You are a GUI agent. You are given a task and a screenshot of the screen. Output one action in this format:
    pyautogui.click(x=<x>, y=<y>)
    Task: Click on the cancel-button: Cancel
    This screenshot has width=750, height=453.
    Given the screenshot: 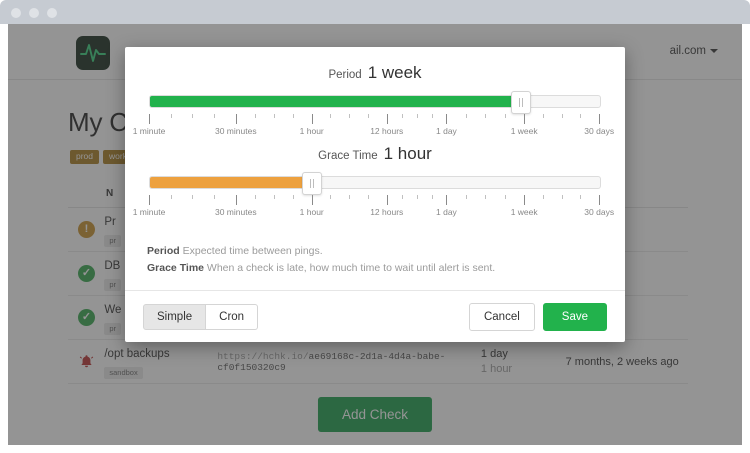 What is the action you would take?
    pyautogui.click(x=501, y=316)
    